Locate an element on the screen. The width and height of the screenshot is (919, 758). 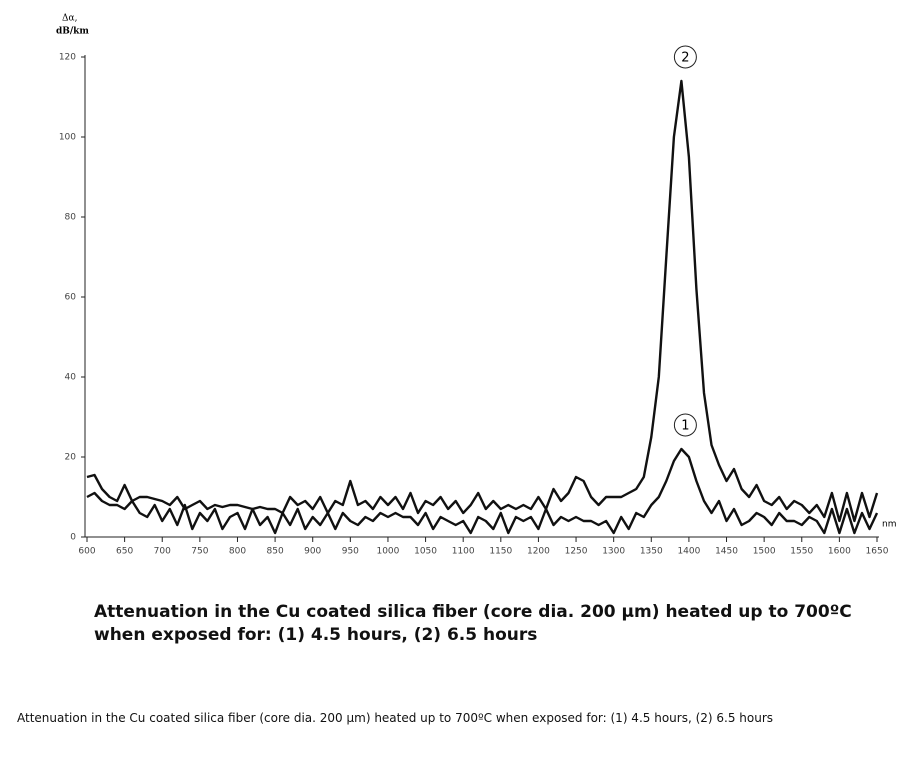
x-tick-label: 900 is located at coordinates (312, 552).